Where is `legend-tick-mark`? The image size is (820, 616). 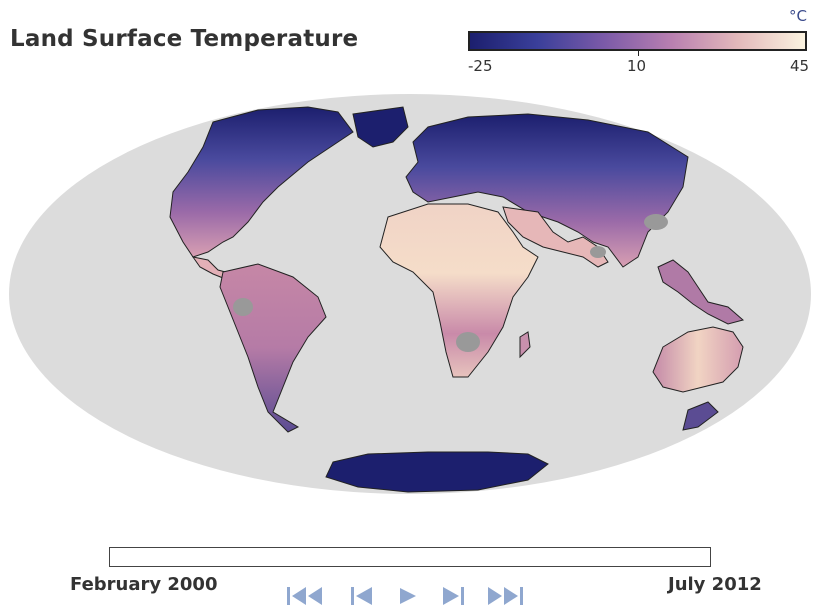
legend-tick-mark is located at coordinates (638, 53).